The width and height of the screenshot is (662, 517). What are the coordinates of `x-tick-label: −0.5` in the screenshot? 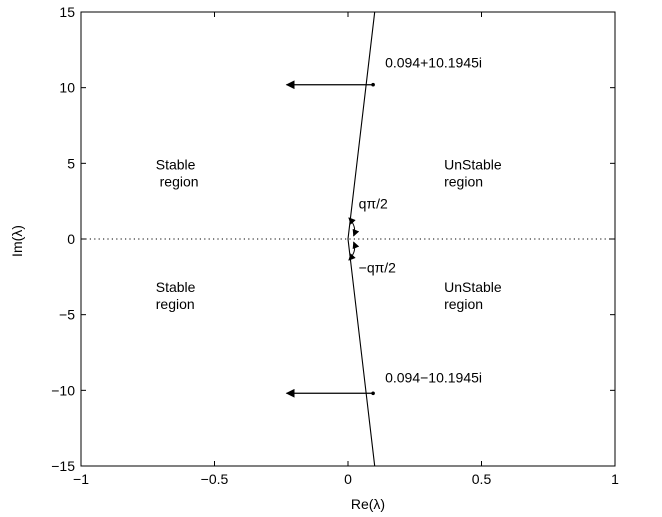 It's located at (215, 479).